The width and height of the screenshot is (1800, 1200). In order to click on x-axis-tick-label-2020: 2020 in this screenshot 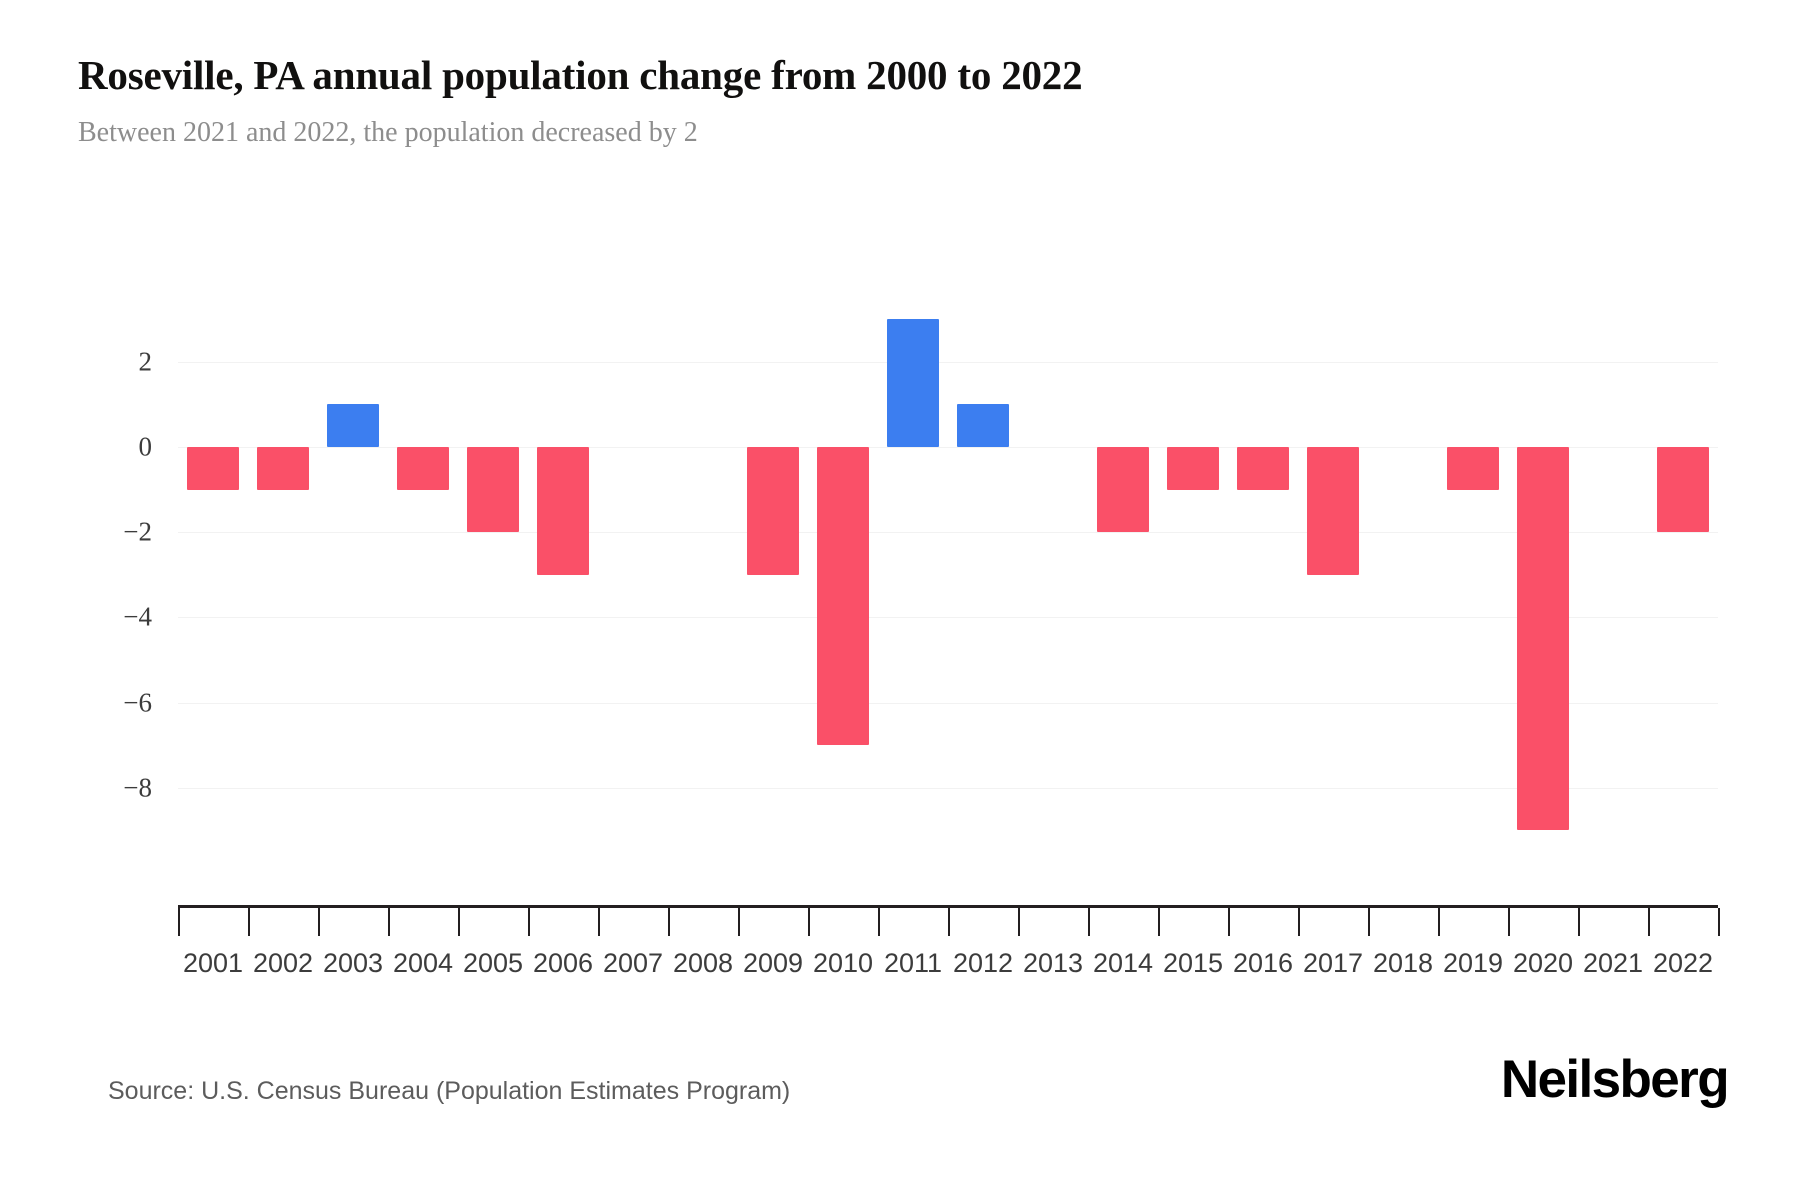, I will do `click(1543, 963)`.